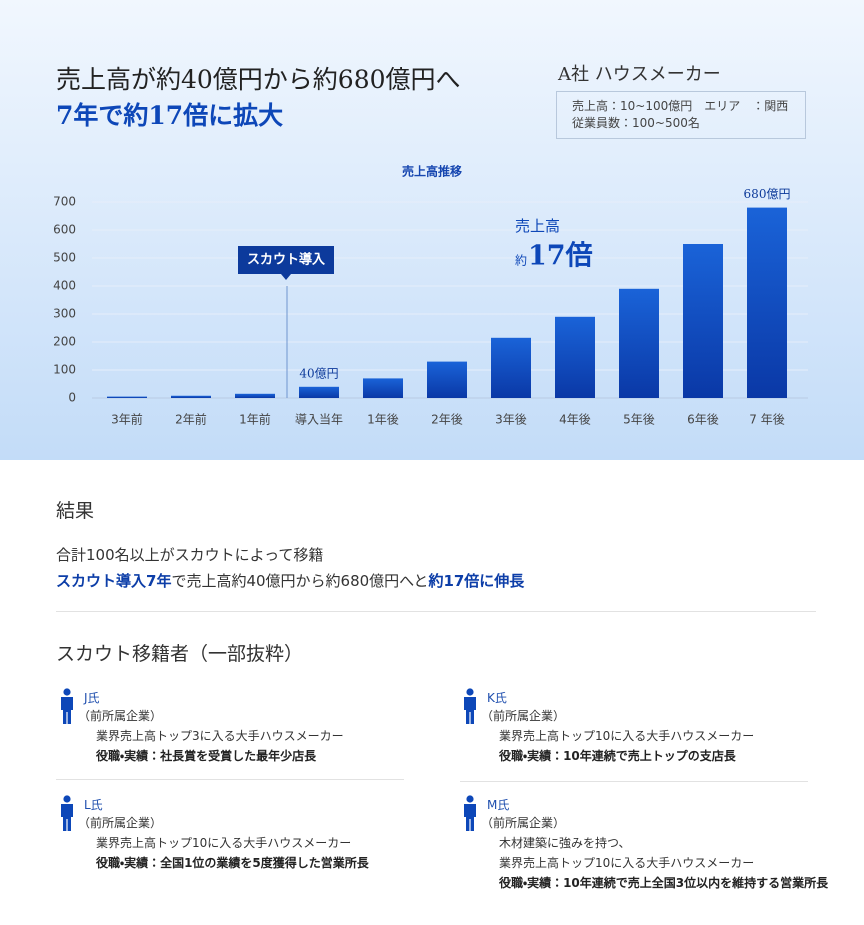  Describe the element at coordinates (64, 230) in the screenshot. I see `y-tick-label: 600` at that location.